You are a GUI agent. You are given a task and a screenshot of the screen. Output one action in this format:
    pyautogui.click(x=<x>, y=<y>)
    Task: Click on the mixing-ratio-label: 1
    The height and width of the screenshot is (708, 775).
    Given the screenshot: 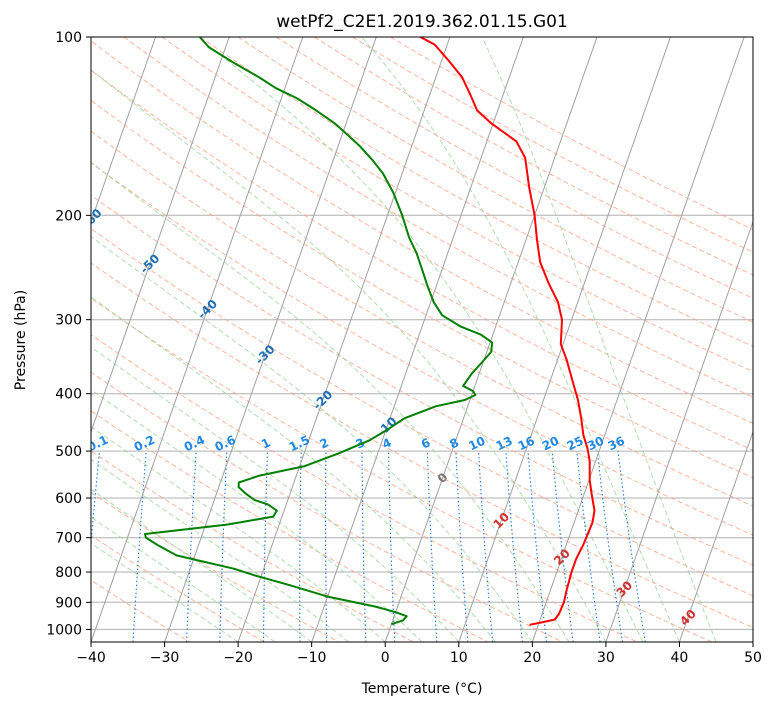 What is the action you would take?
    pyautogui.click(x=265, y=443)
    